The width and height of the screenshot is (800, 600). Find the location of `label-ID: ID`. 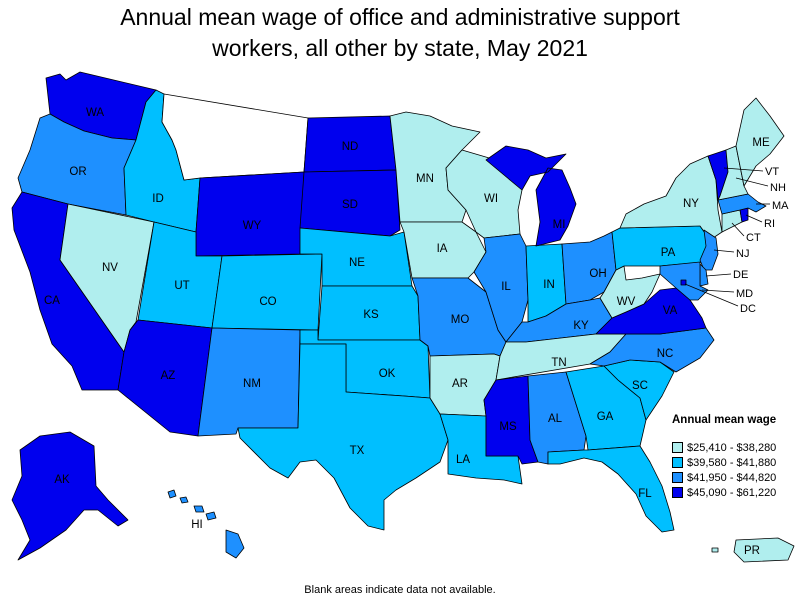

label-ID: ID is located at coordinates (158, 199).